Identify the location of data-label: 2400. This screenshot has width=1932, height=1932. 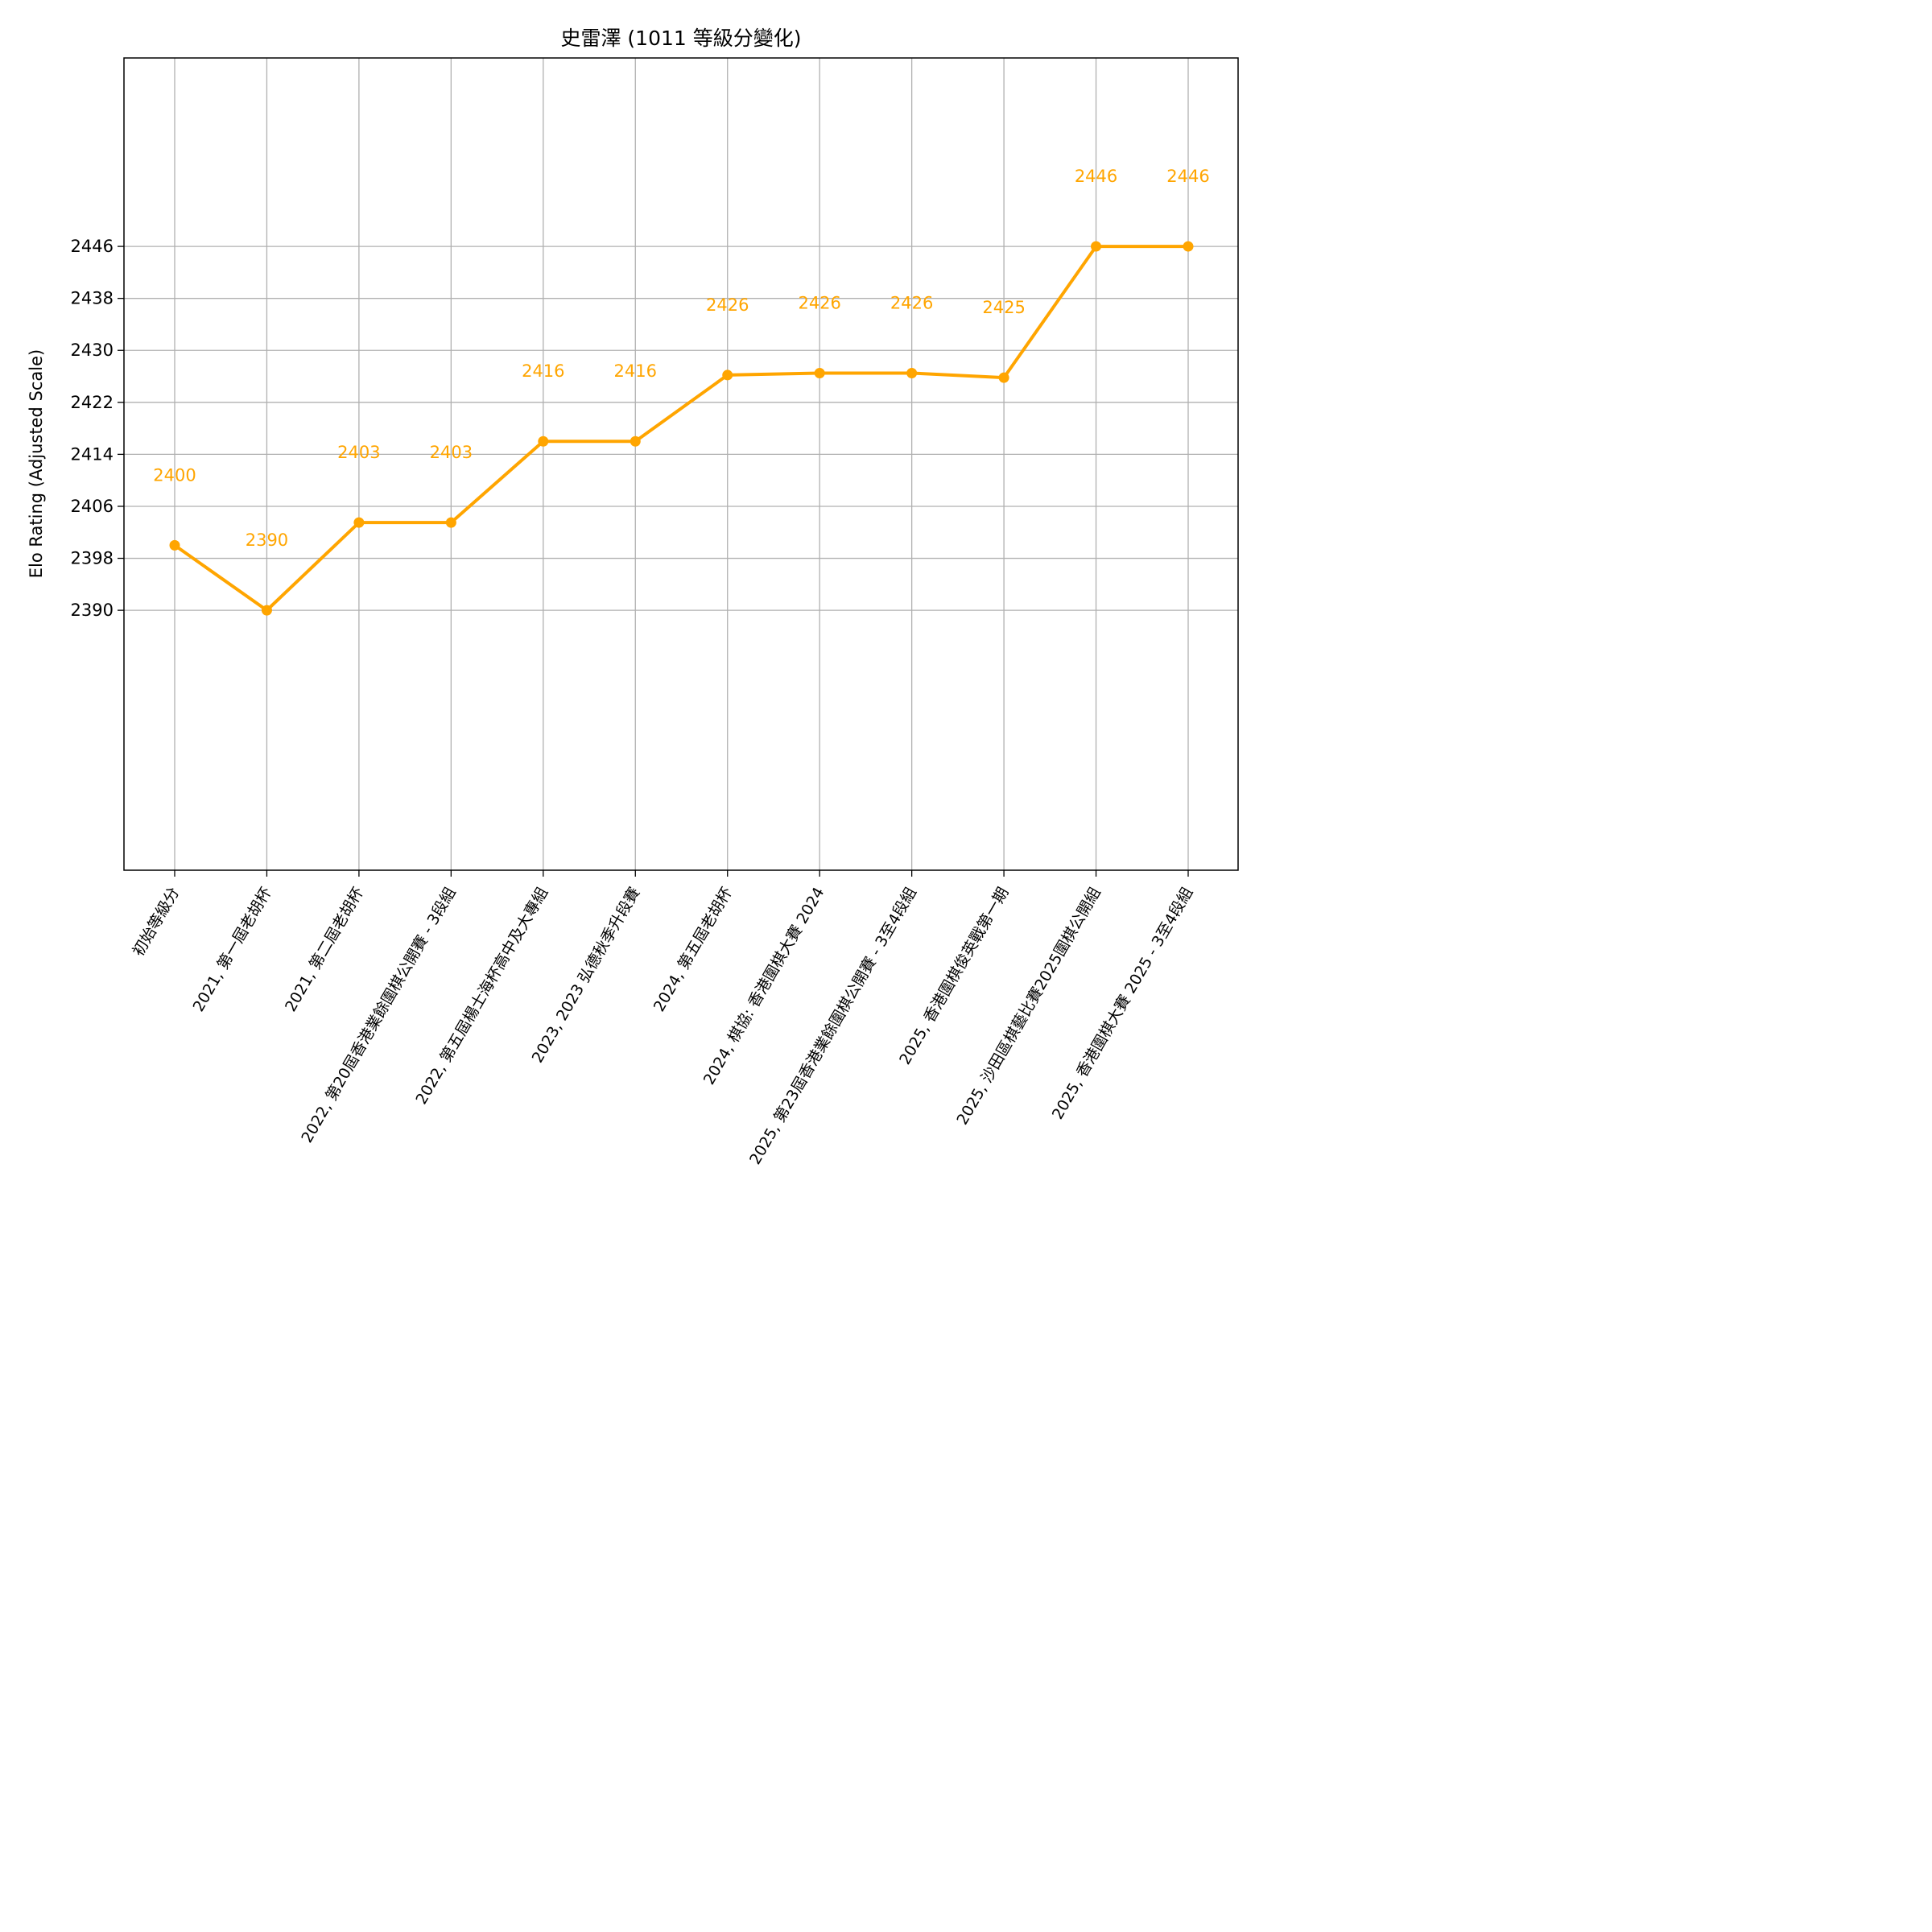
(174, 475).